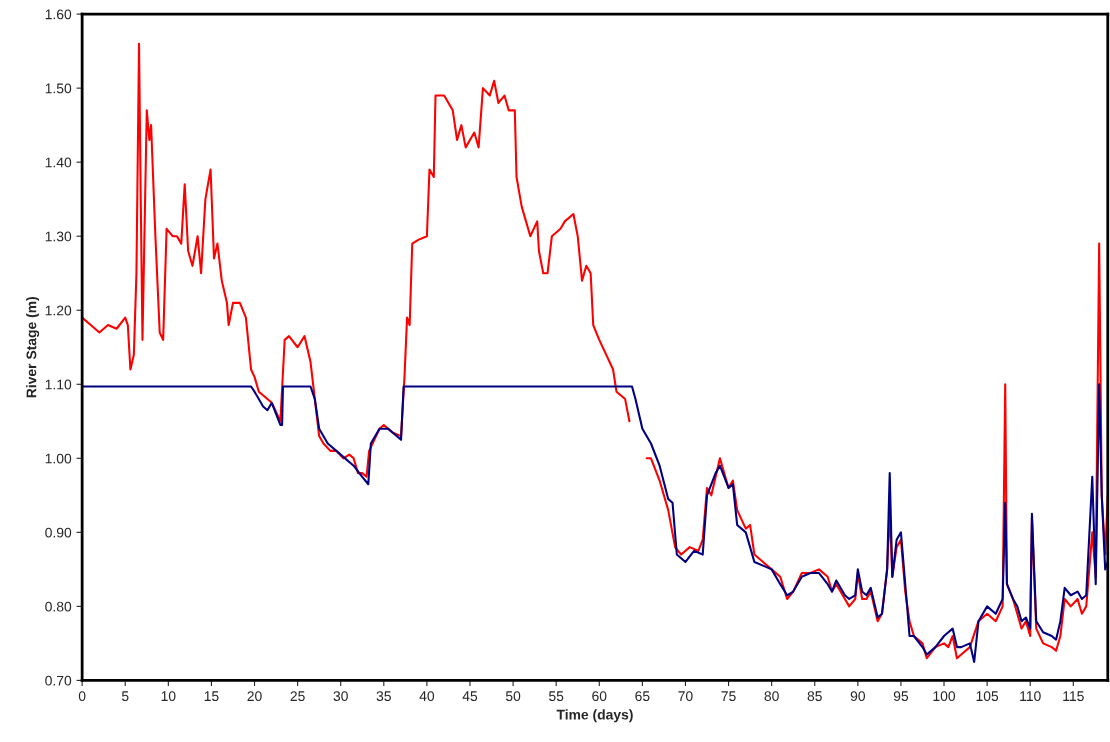 Image resolution: width=1110 pixels, height=742 pixels. I want to click on y-tick-label: 1.50, so click(58, 88).